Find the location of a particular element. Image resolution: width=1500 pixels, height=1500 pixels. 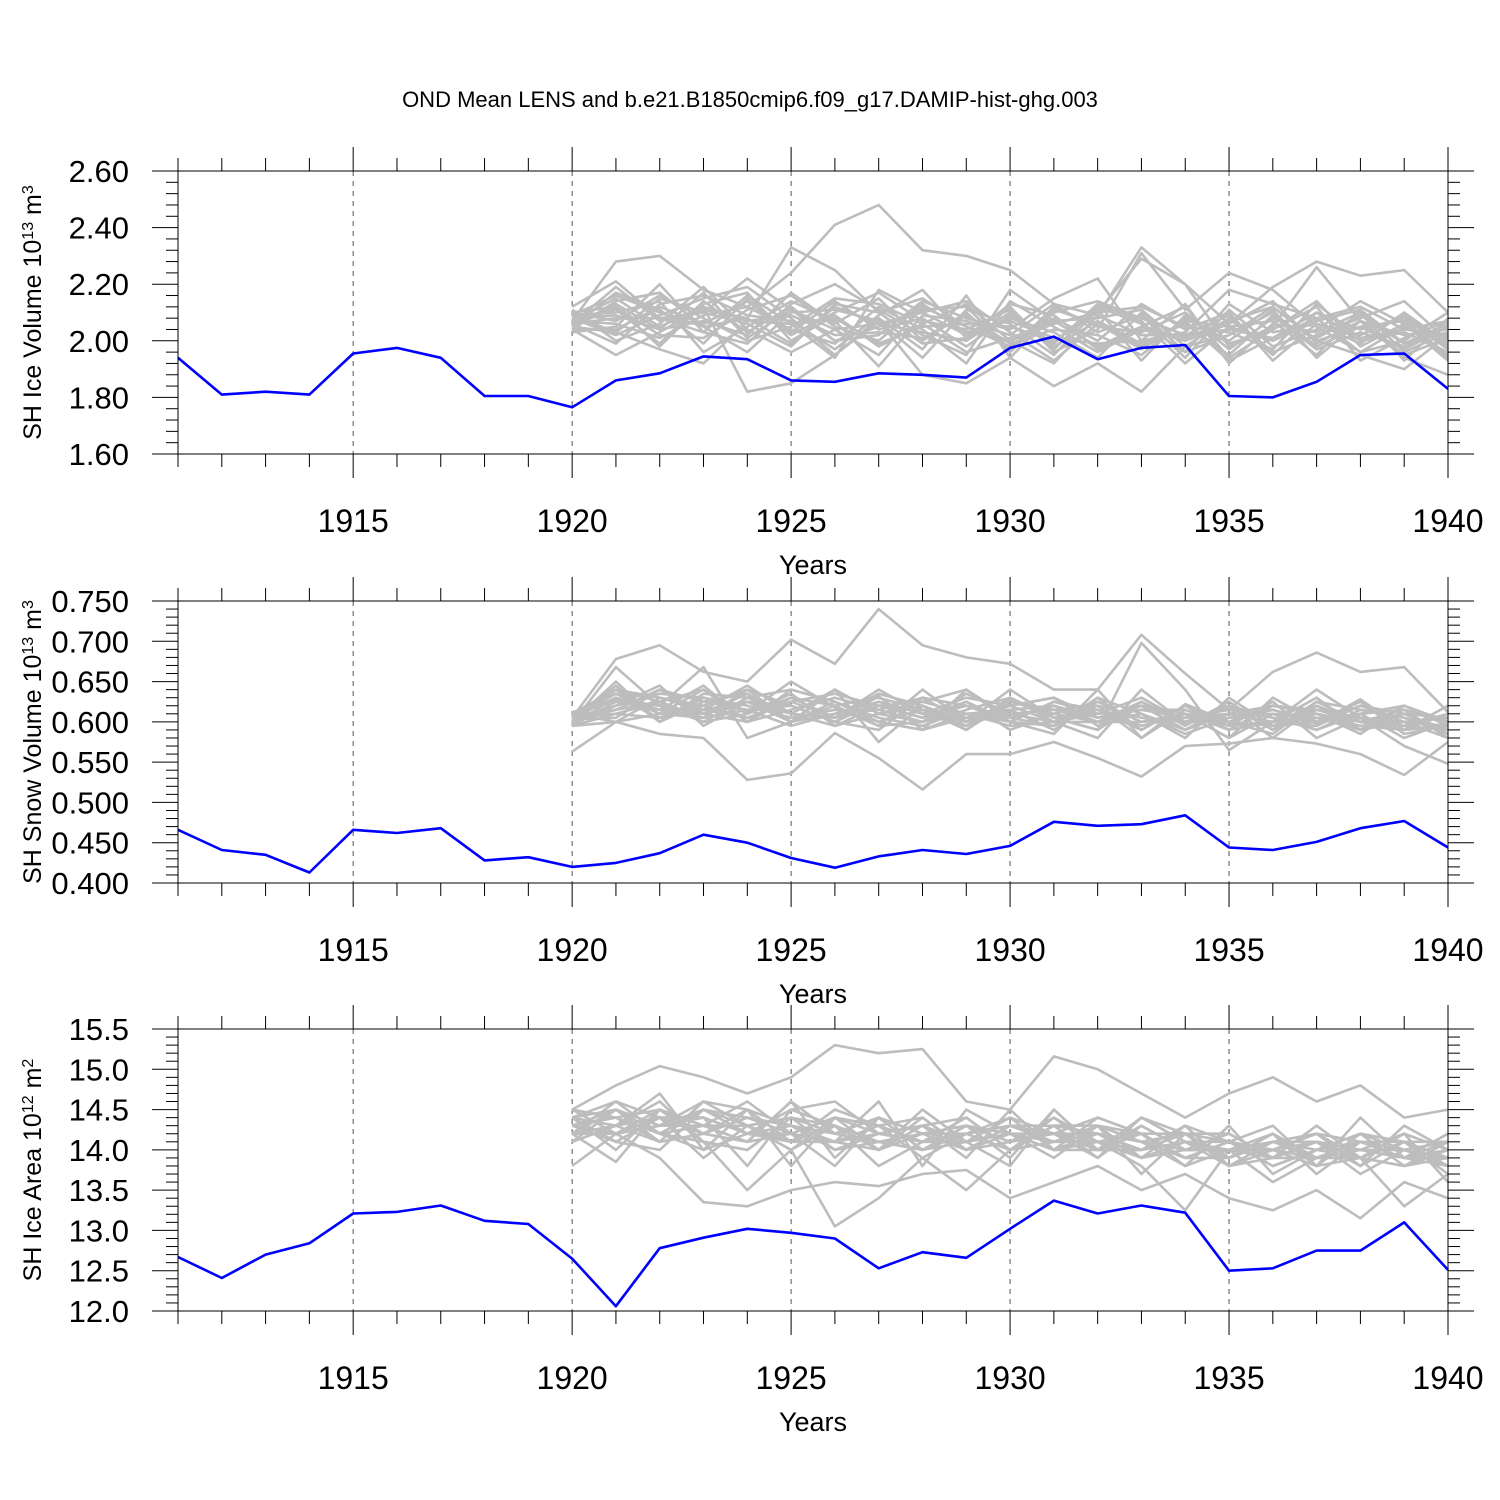

y-tick-label: 2.60 is located at coordinates (99, 171).